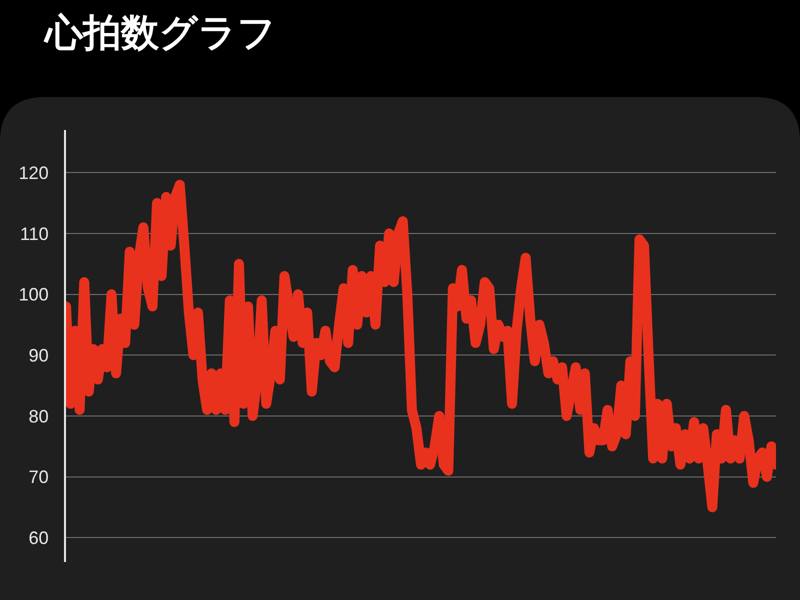 This screenshot has width=800, height=600. Describe the element at coordinates (33, 172) in the screenshot. I see `y-tick-label: 120` at that location.